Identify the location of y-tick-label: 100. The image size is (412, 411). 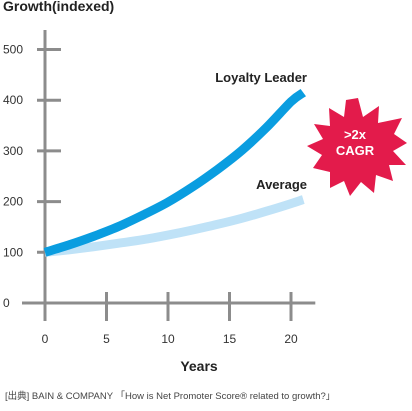
(13, 252).